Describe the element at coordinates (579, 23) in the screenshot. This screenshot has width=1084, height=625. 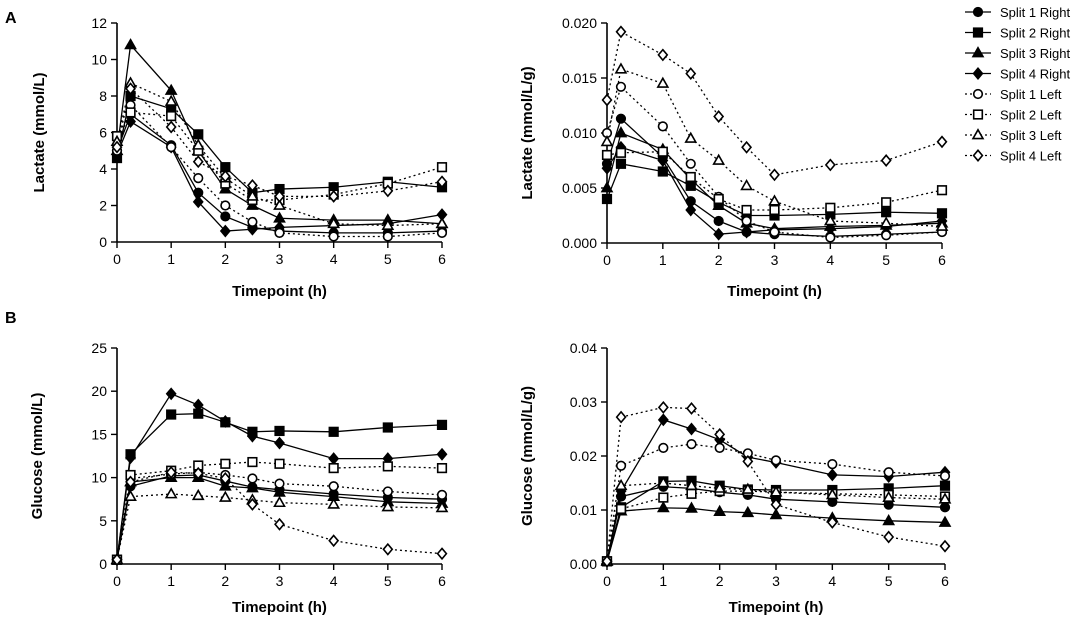
I see `y-tick-label: 0.020` at that location.